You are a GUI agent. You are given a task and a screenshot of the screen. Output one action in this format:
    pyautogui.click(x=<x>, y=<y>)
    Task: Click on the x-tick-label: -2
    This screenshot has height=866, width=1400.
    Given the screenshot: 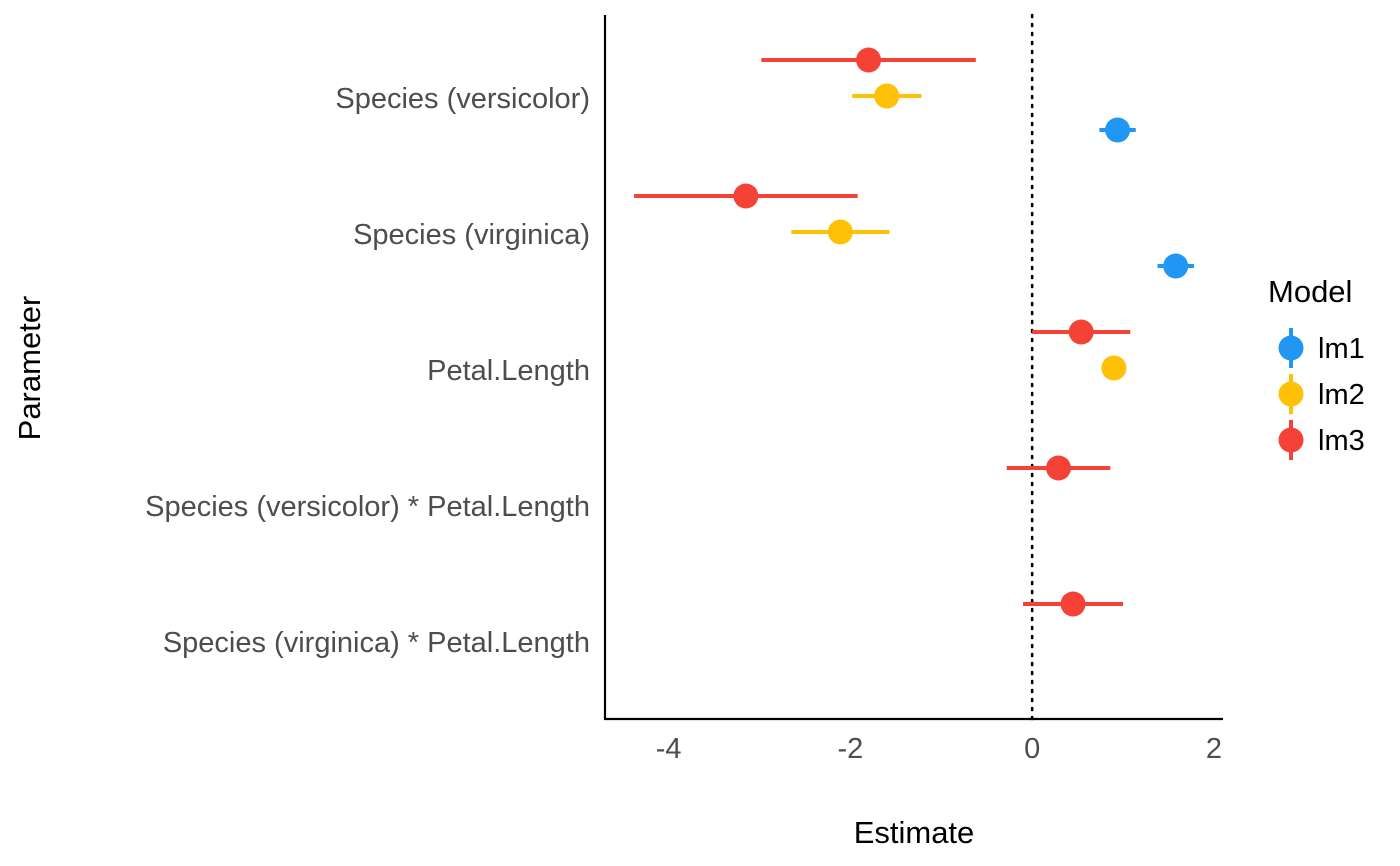 What is the action you would take?
    pyautogui.click(x=850, y=749)
    